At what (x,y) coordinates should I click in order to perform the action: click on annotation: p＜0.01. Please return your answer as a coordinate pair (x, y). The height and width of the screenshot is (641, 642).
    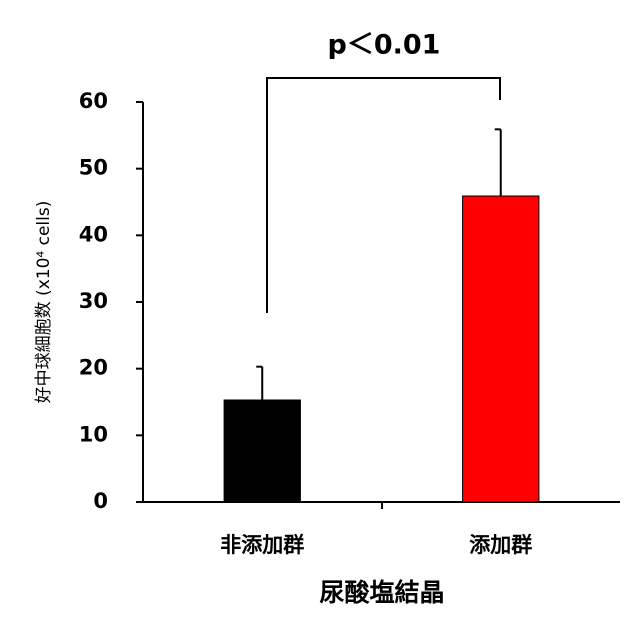
    Looking at the image, I should click on (384, 45).